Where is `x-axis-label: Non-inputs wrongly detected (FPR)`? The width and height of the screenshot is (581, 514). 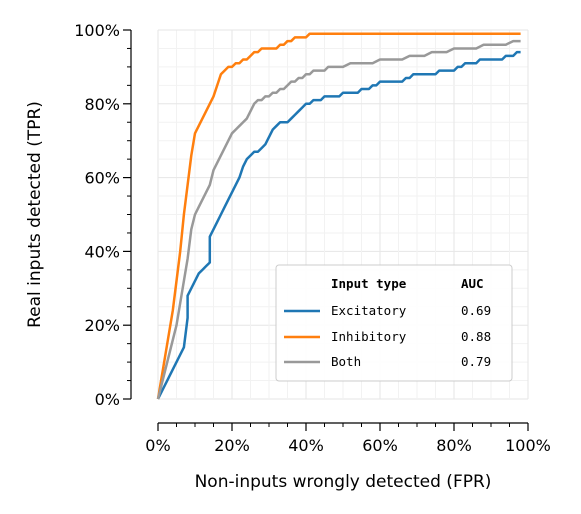 x-axis-label: Non-inputs wrongly detected (FPR) is located at coordinates (343, 482).